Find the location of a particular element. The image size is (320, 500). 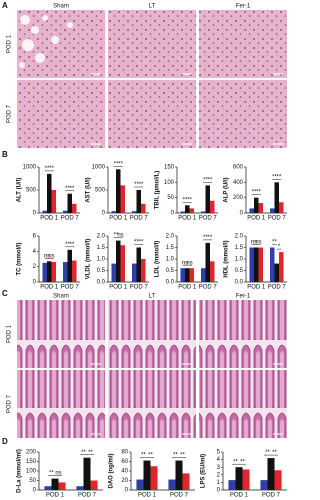

y-axis-label: HDL (mmol/l) is located at coordinates (227, 258).